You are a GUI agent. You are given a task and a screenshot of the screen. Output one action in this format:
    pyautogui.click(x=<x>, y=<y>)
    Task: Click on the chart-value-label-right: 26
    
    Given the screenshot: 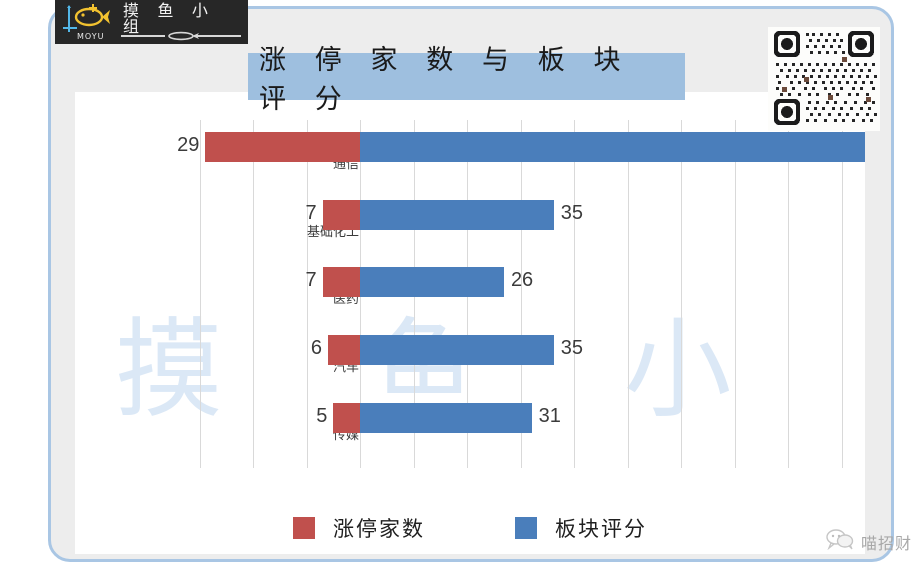 What is the action you would take?
    pyautogui.click(x=522, y=280)
    